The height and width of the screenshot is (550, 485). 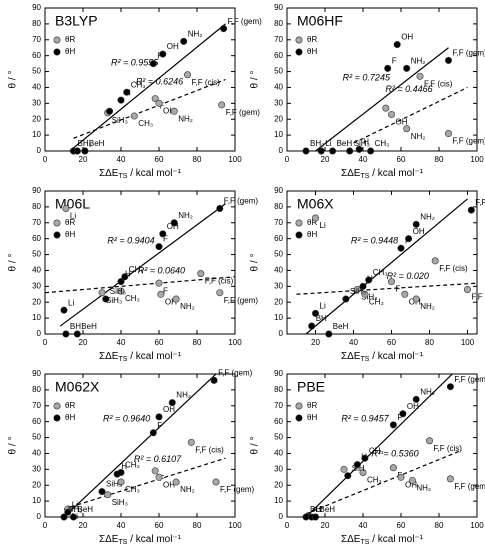 What do you see at coordinates (278, 190) in the screenshot?
I see `y-tick-label: 90` at bounding box center [278, 190].